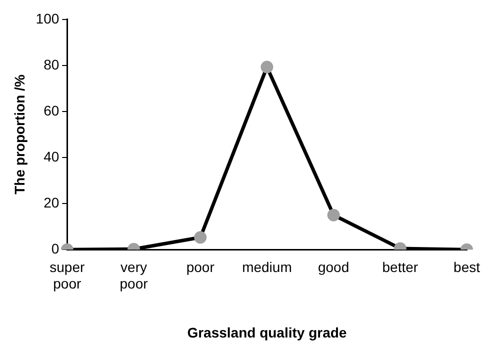 This screenshot has height=354, width=498. What do you see at coordinates (200, 266) in the screenshot?
I see `x-tick-label: poor` at bounding box center [200, 266].